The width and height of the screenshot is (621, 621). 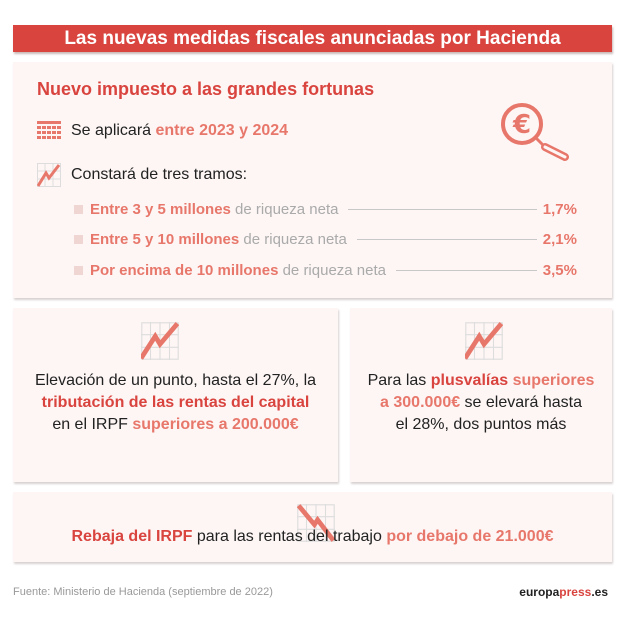 I want to click on capital-gains-amount: a 300.000€, so click(x=420, y=402).